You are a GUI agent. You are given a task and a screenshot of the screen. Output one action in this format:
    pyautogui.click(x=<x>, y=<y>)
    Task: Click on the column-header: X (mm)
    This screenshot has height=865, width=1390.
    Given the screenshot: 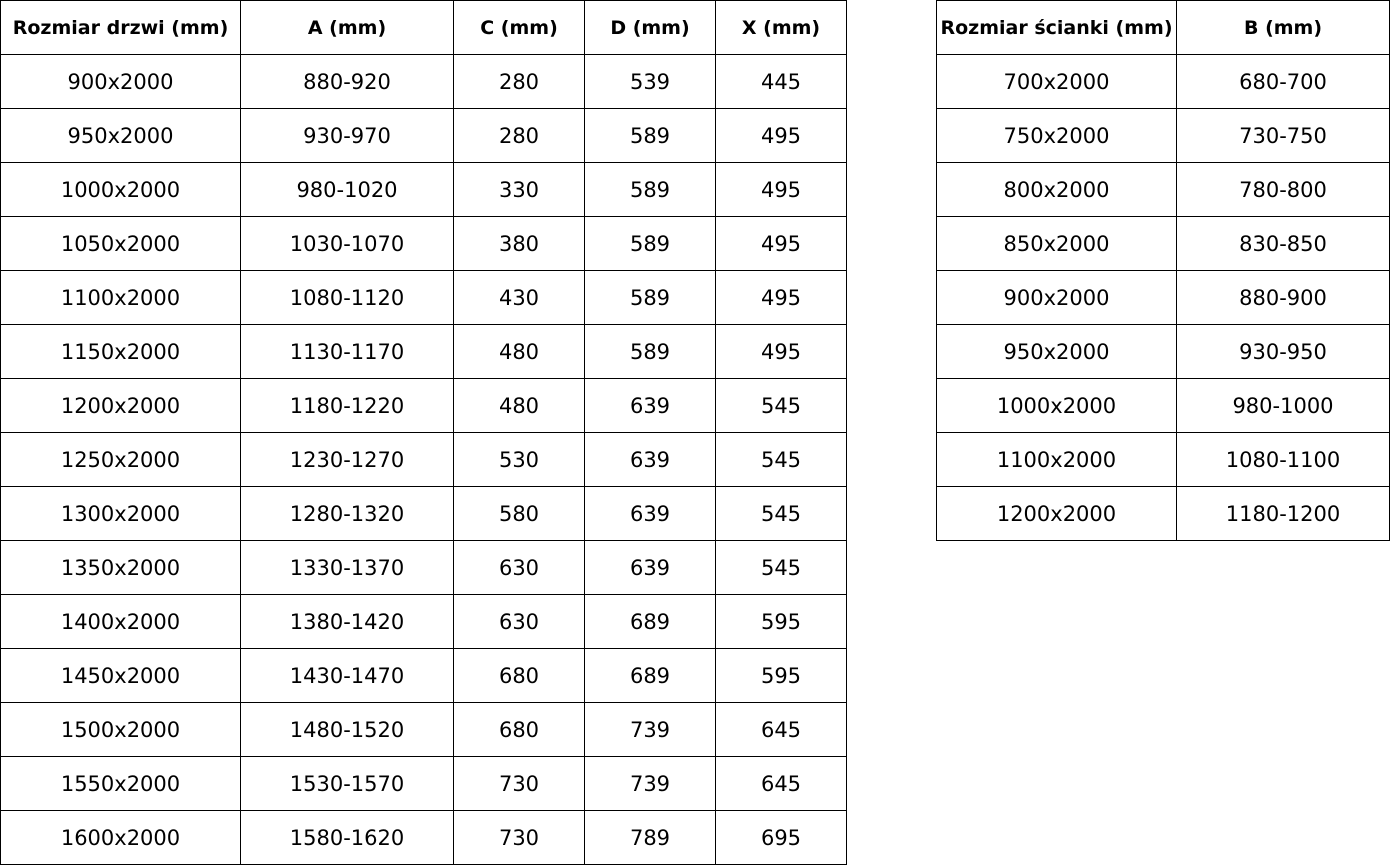 What is the action you would take?
    pyautogui.click(x=781, y=27)
    